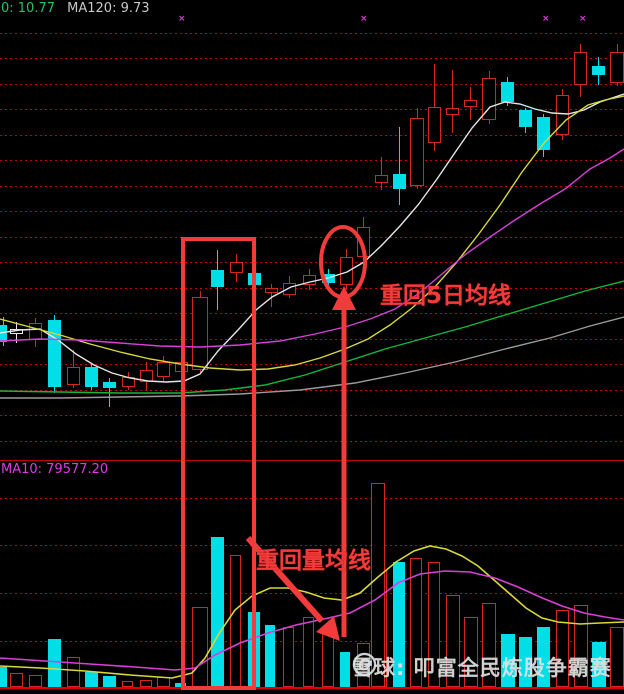 The image size is (624, 694). Describe the element at coordinates (344, 298) in the screenshot. I see `arrow-up-head-icon` at that location.